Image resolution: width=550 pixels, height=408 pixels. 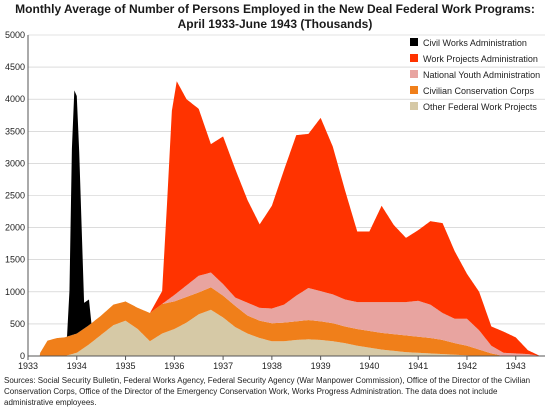 I want to click on x-tick-label: 1940, so click(x=369, y=366).